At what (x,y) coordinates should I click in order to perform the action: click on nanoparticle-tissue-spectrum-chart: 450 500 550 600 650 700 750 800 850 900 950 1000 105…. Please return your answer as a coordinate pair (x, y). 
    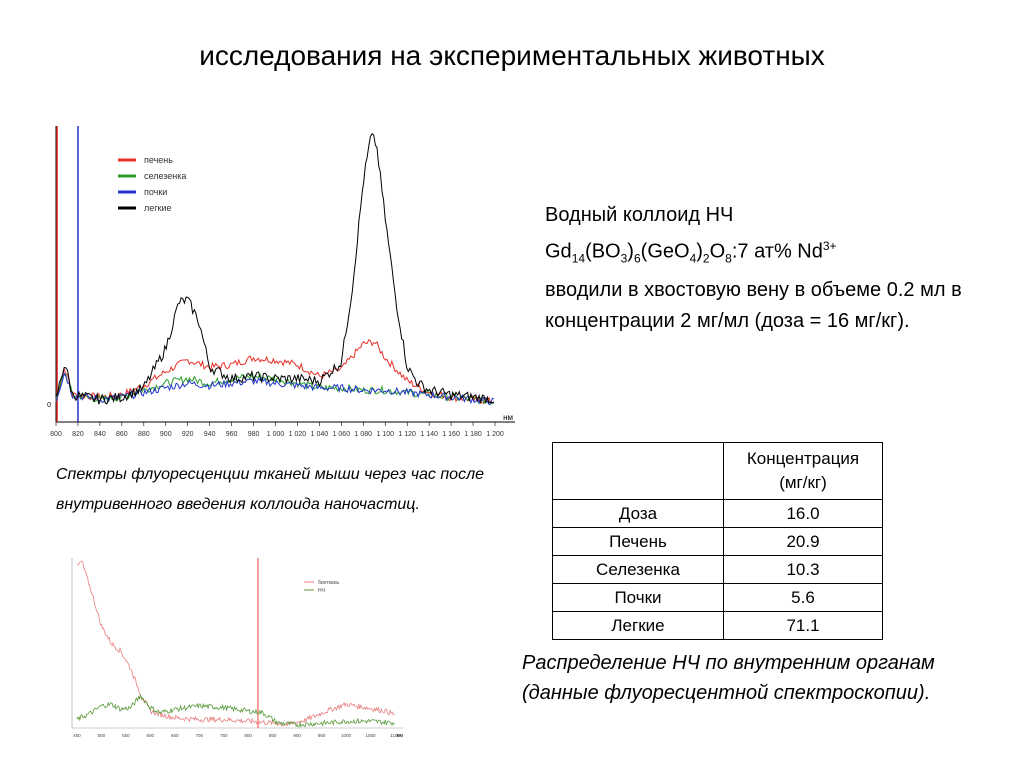
    Looking at the image, I should click on (237, 648).